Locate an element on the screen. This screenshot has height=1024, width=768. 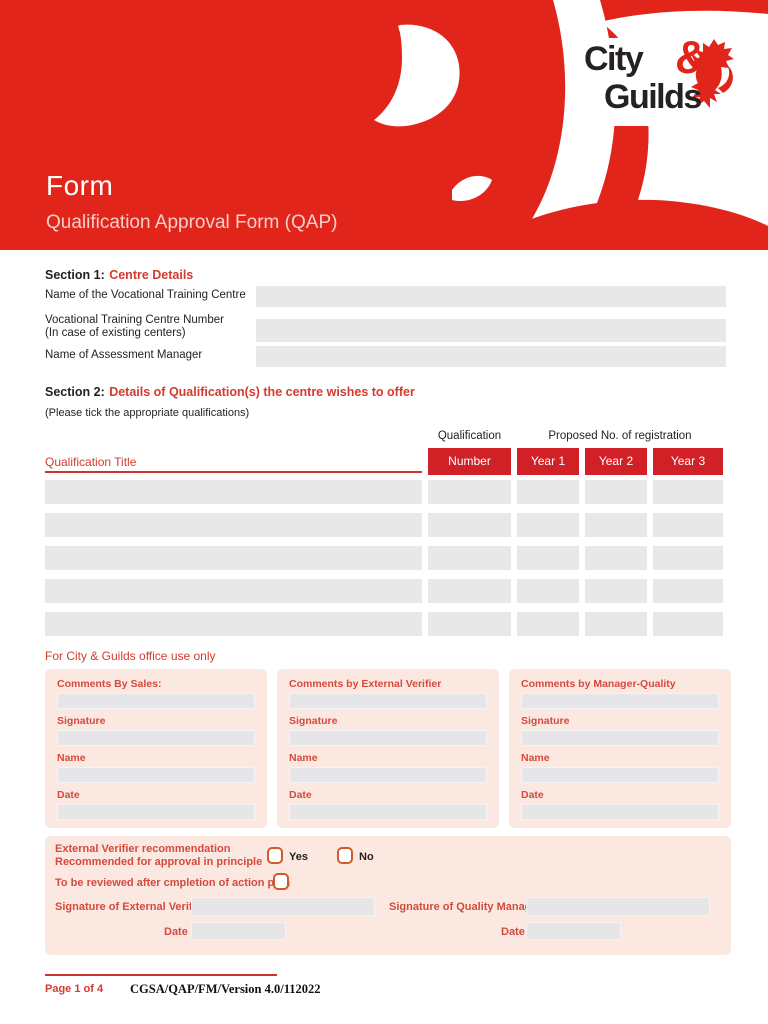
sales-name-input is located at coordinates (156, 775).